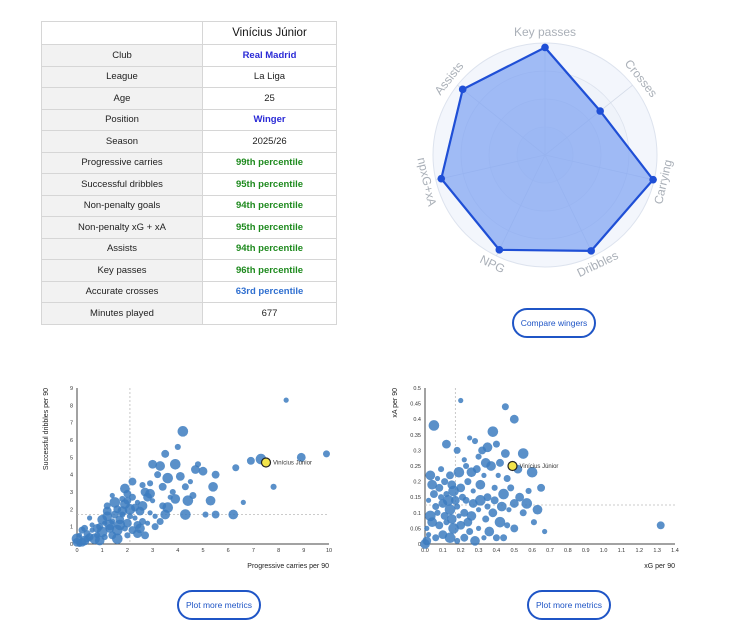 This screenshot has height=633, width=732. Describe the element at coordinates (269, 55) in the screenshot. I see `stat-value: Real Madrid` at that location.